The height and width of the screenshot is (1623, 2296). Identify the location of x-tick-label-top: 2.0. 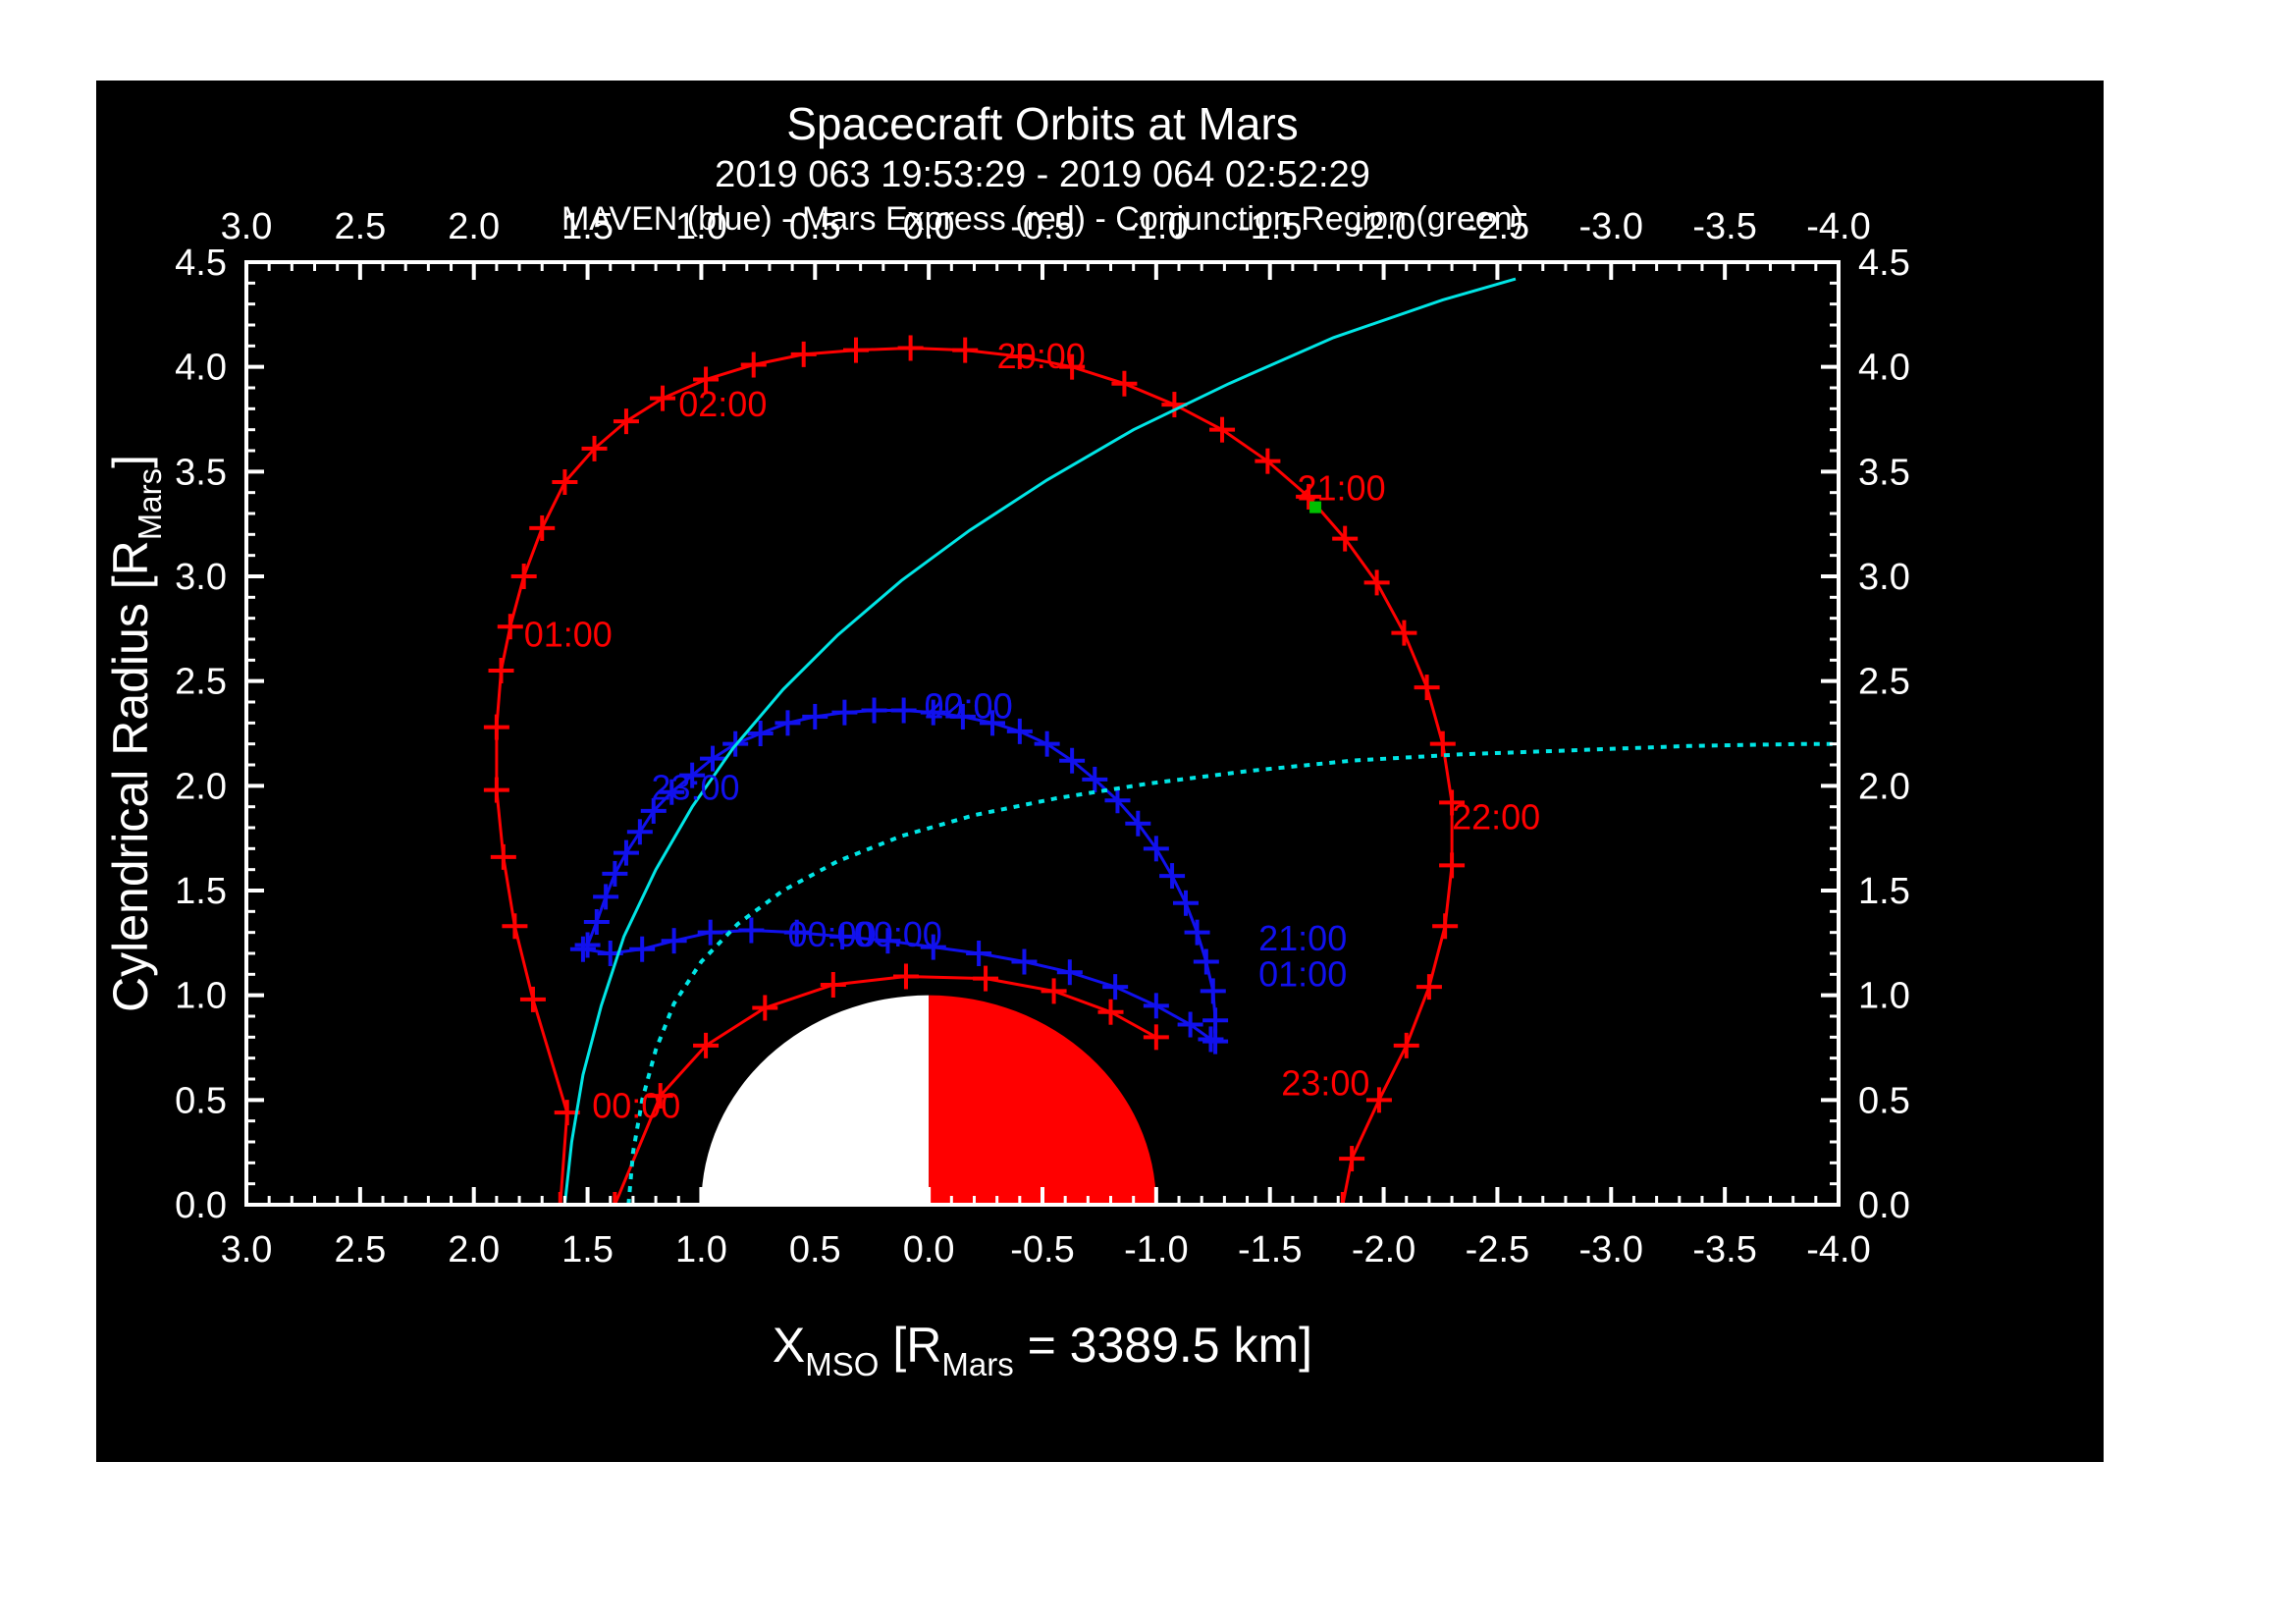
(474, 226).